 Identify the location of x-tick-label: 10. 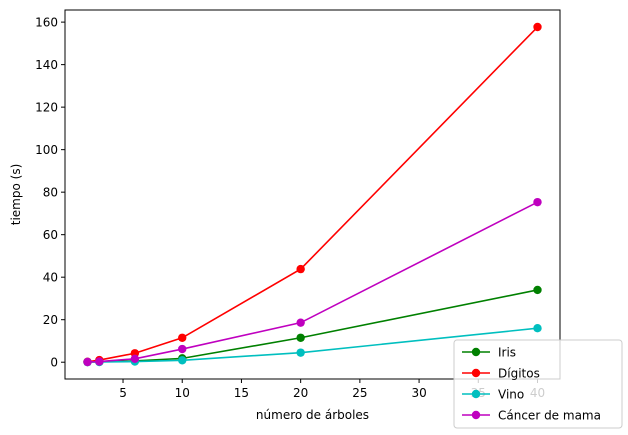
(182, 393).